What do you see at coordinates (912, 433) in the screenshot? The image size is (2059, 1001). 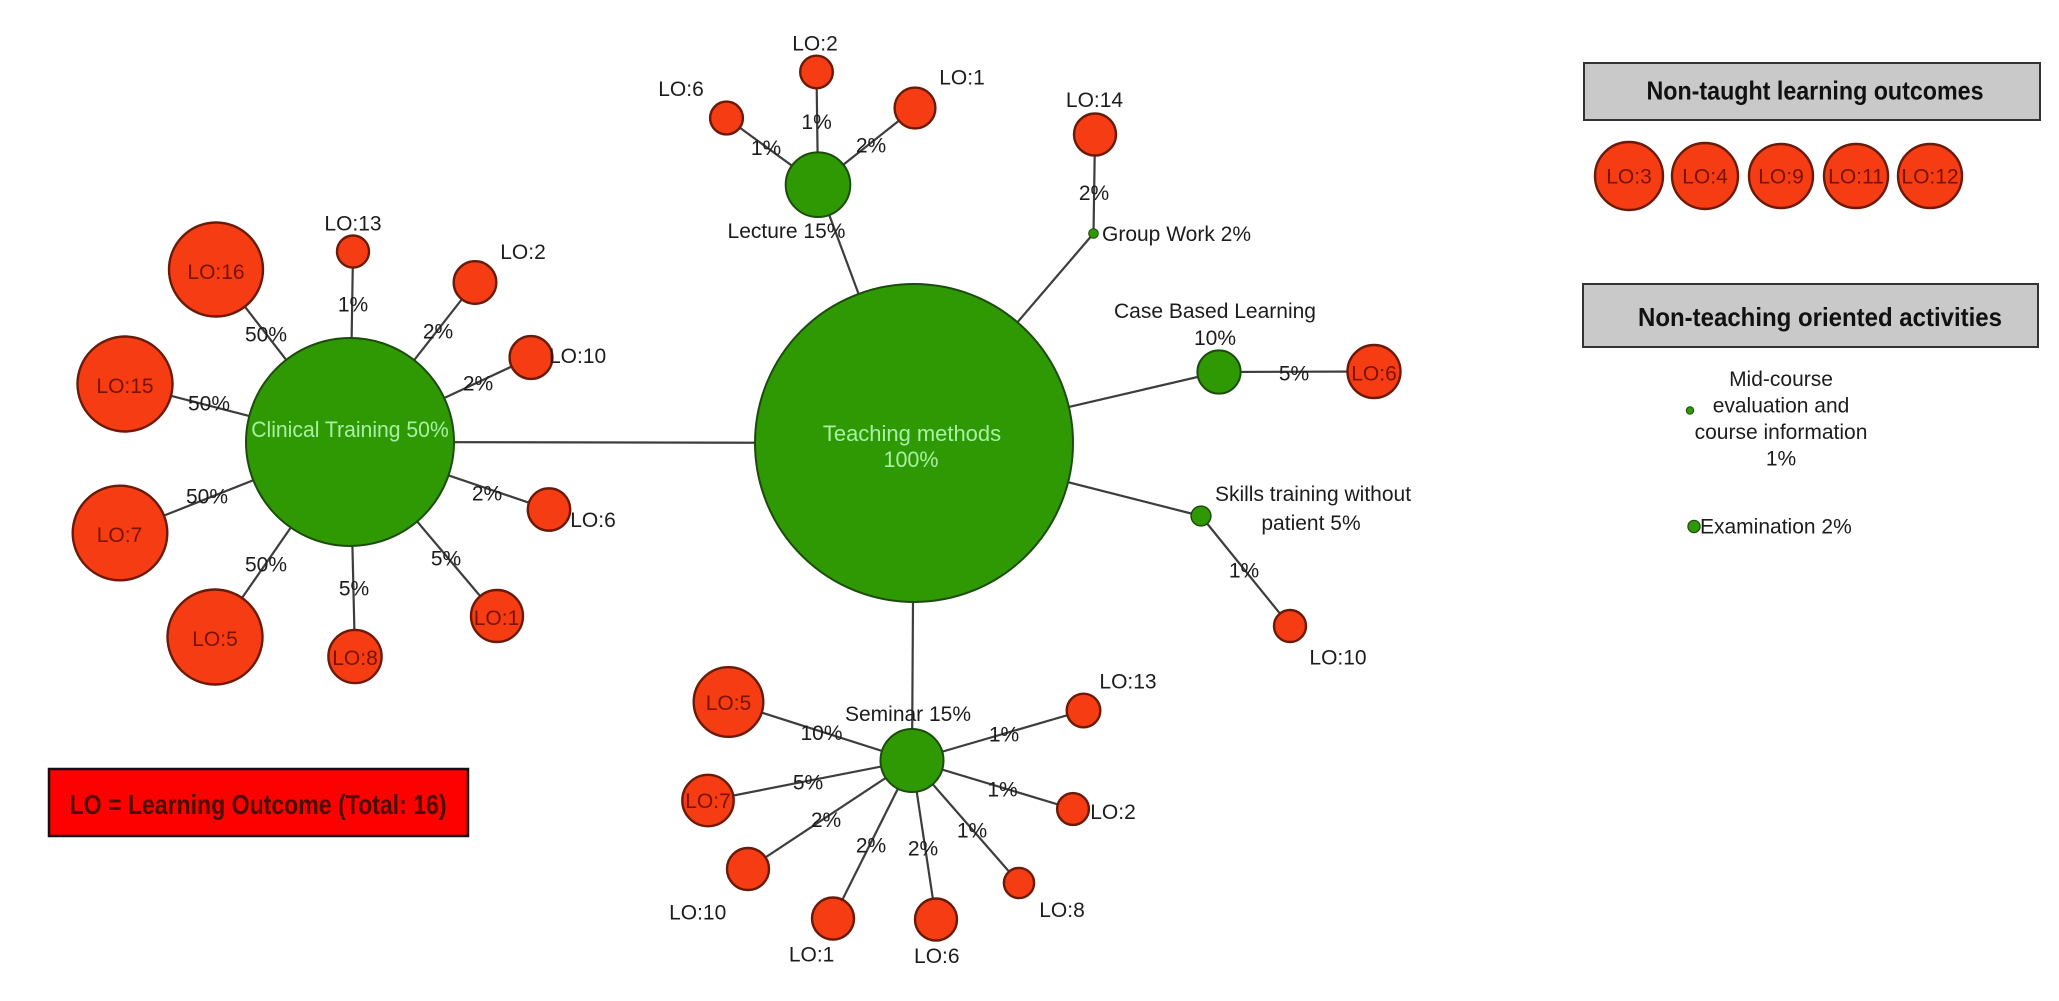 I see `svg-text: Teaching methods` at bounding box center [912, 433].